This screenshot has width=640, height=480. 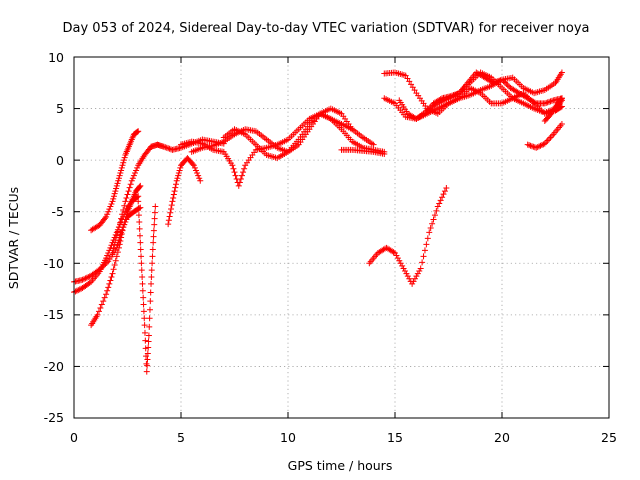 What do you see at coordinates (60, 108) in the screenshot?
I see `y-tick-label-6: 5` at bounding box center [60, 108].